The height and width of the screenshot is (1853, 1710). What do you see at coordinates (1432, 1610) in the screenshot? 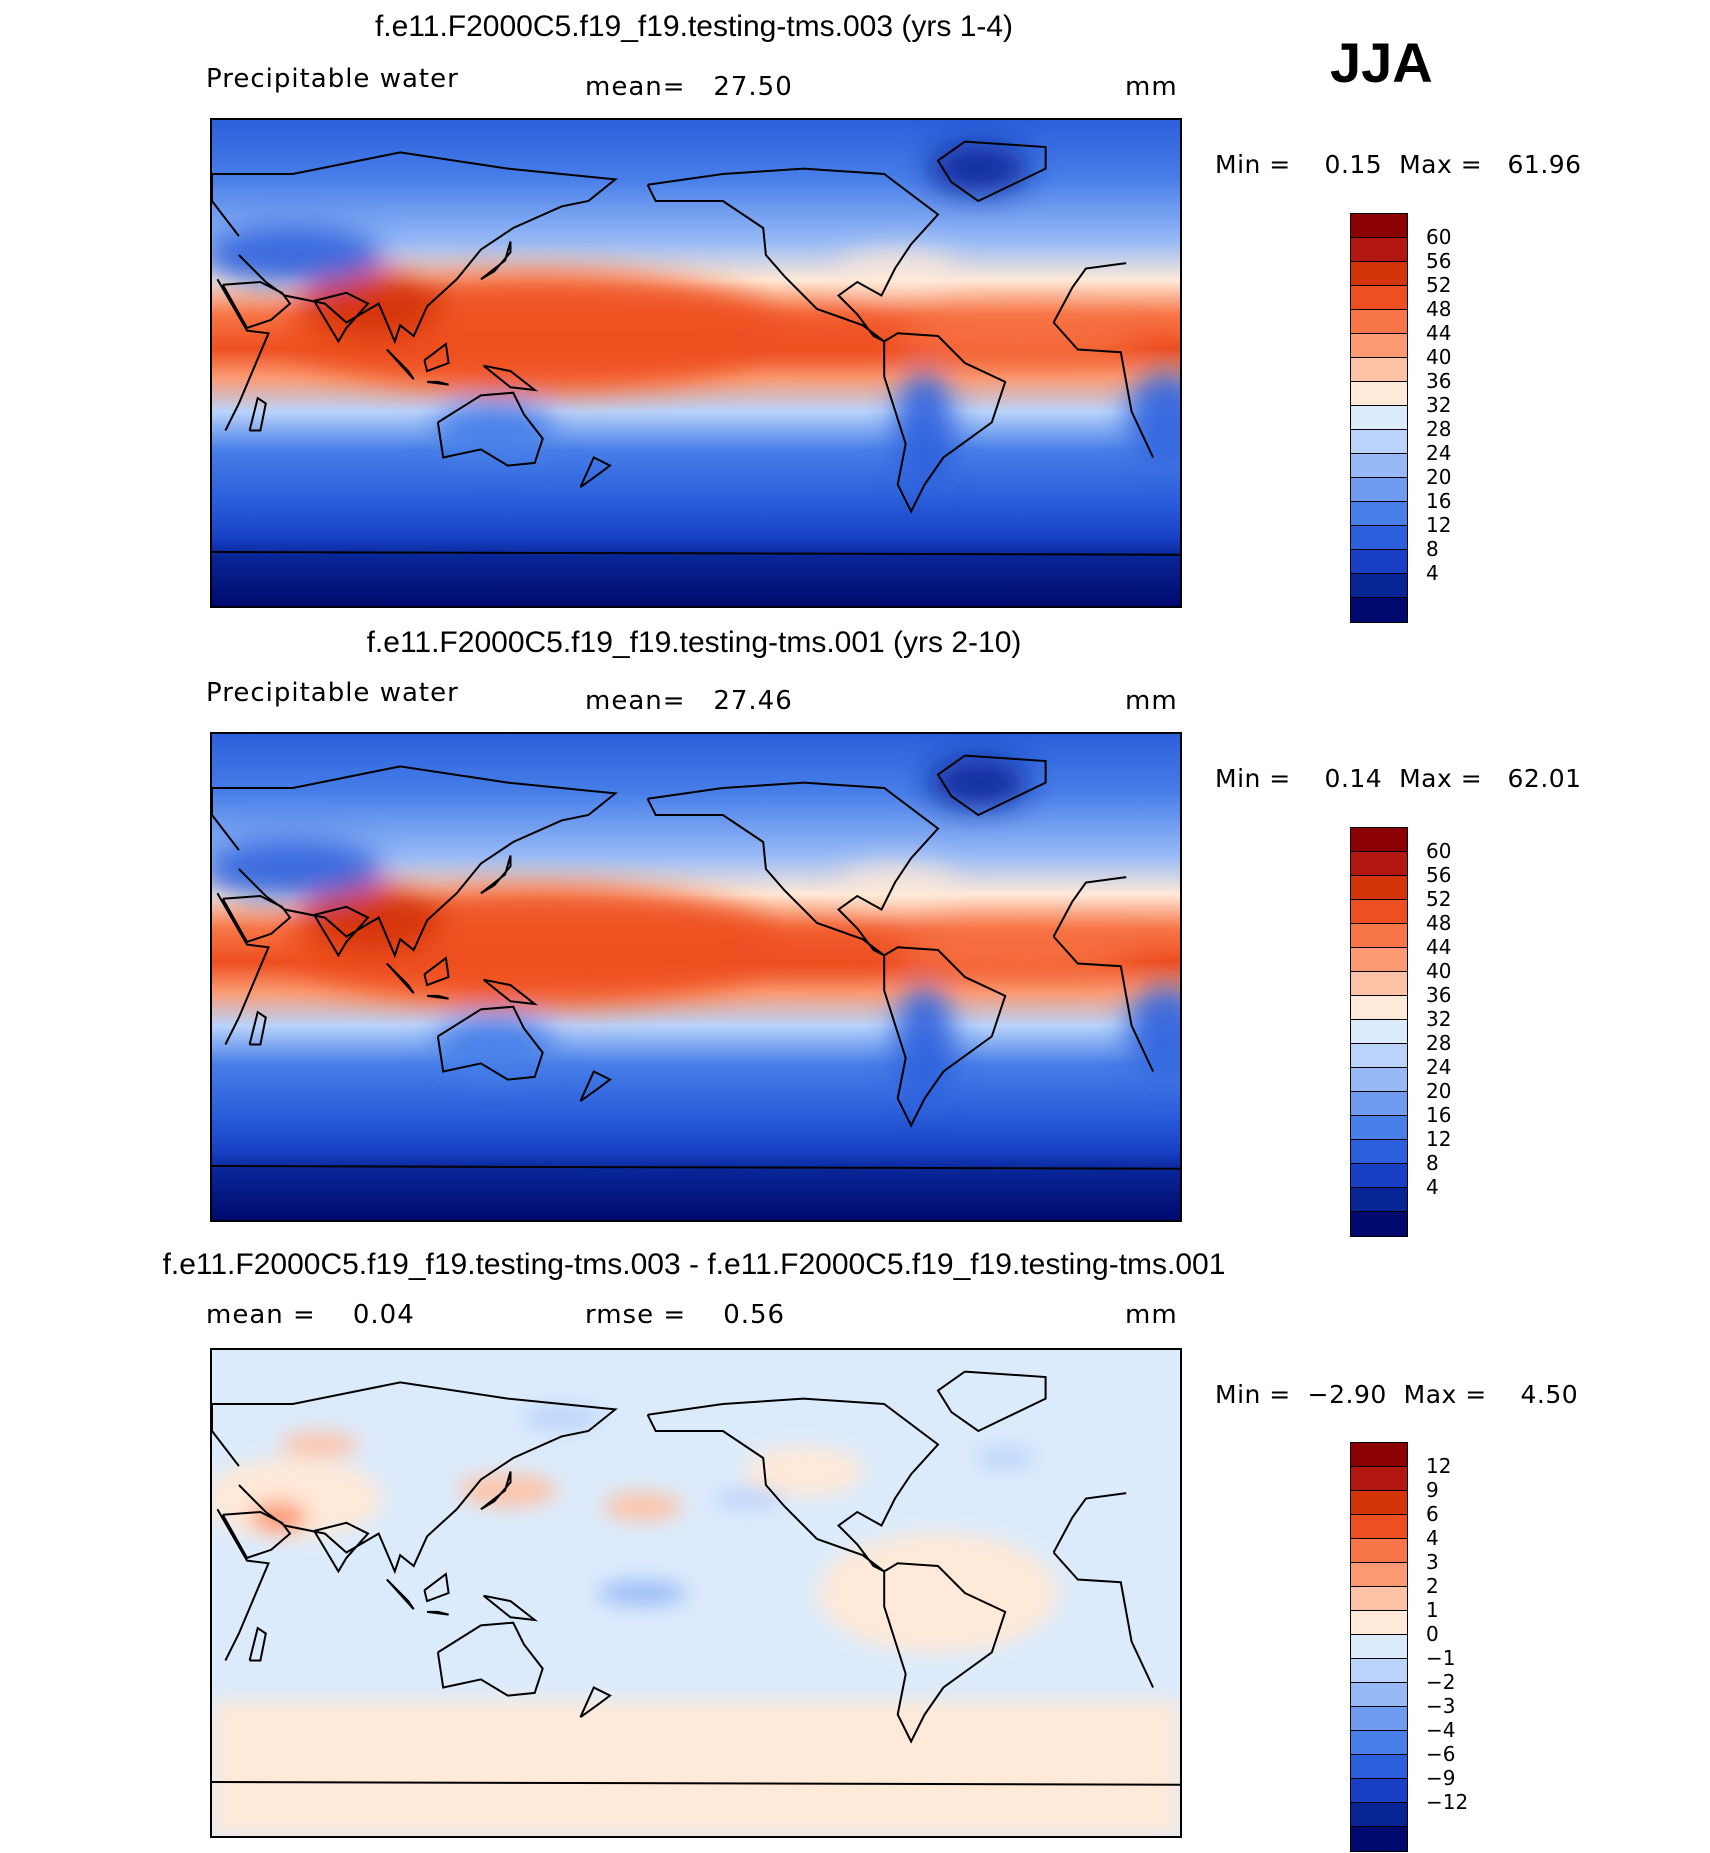
I see `colorbar-label: 1` at bounding box center [1432, 1610].